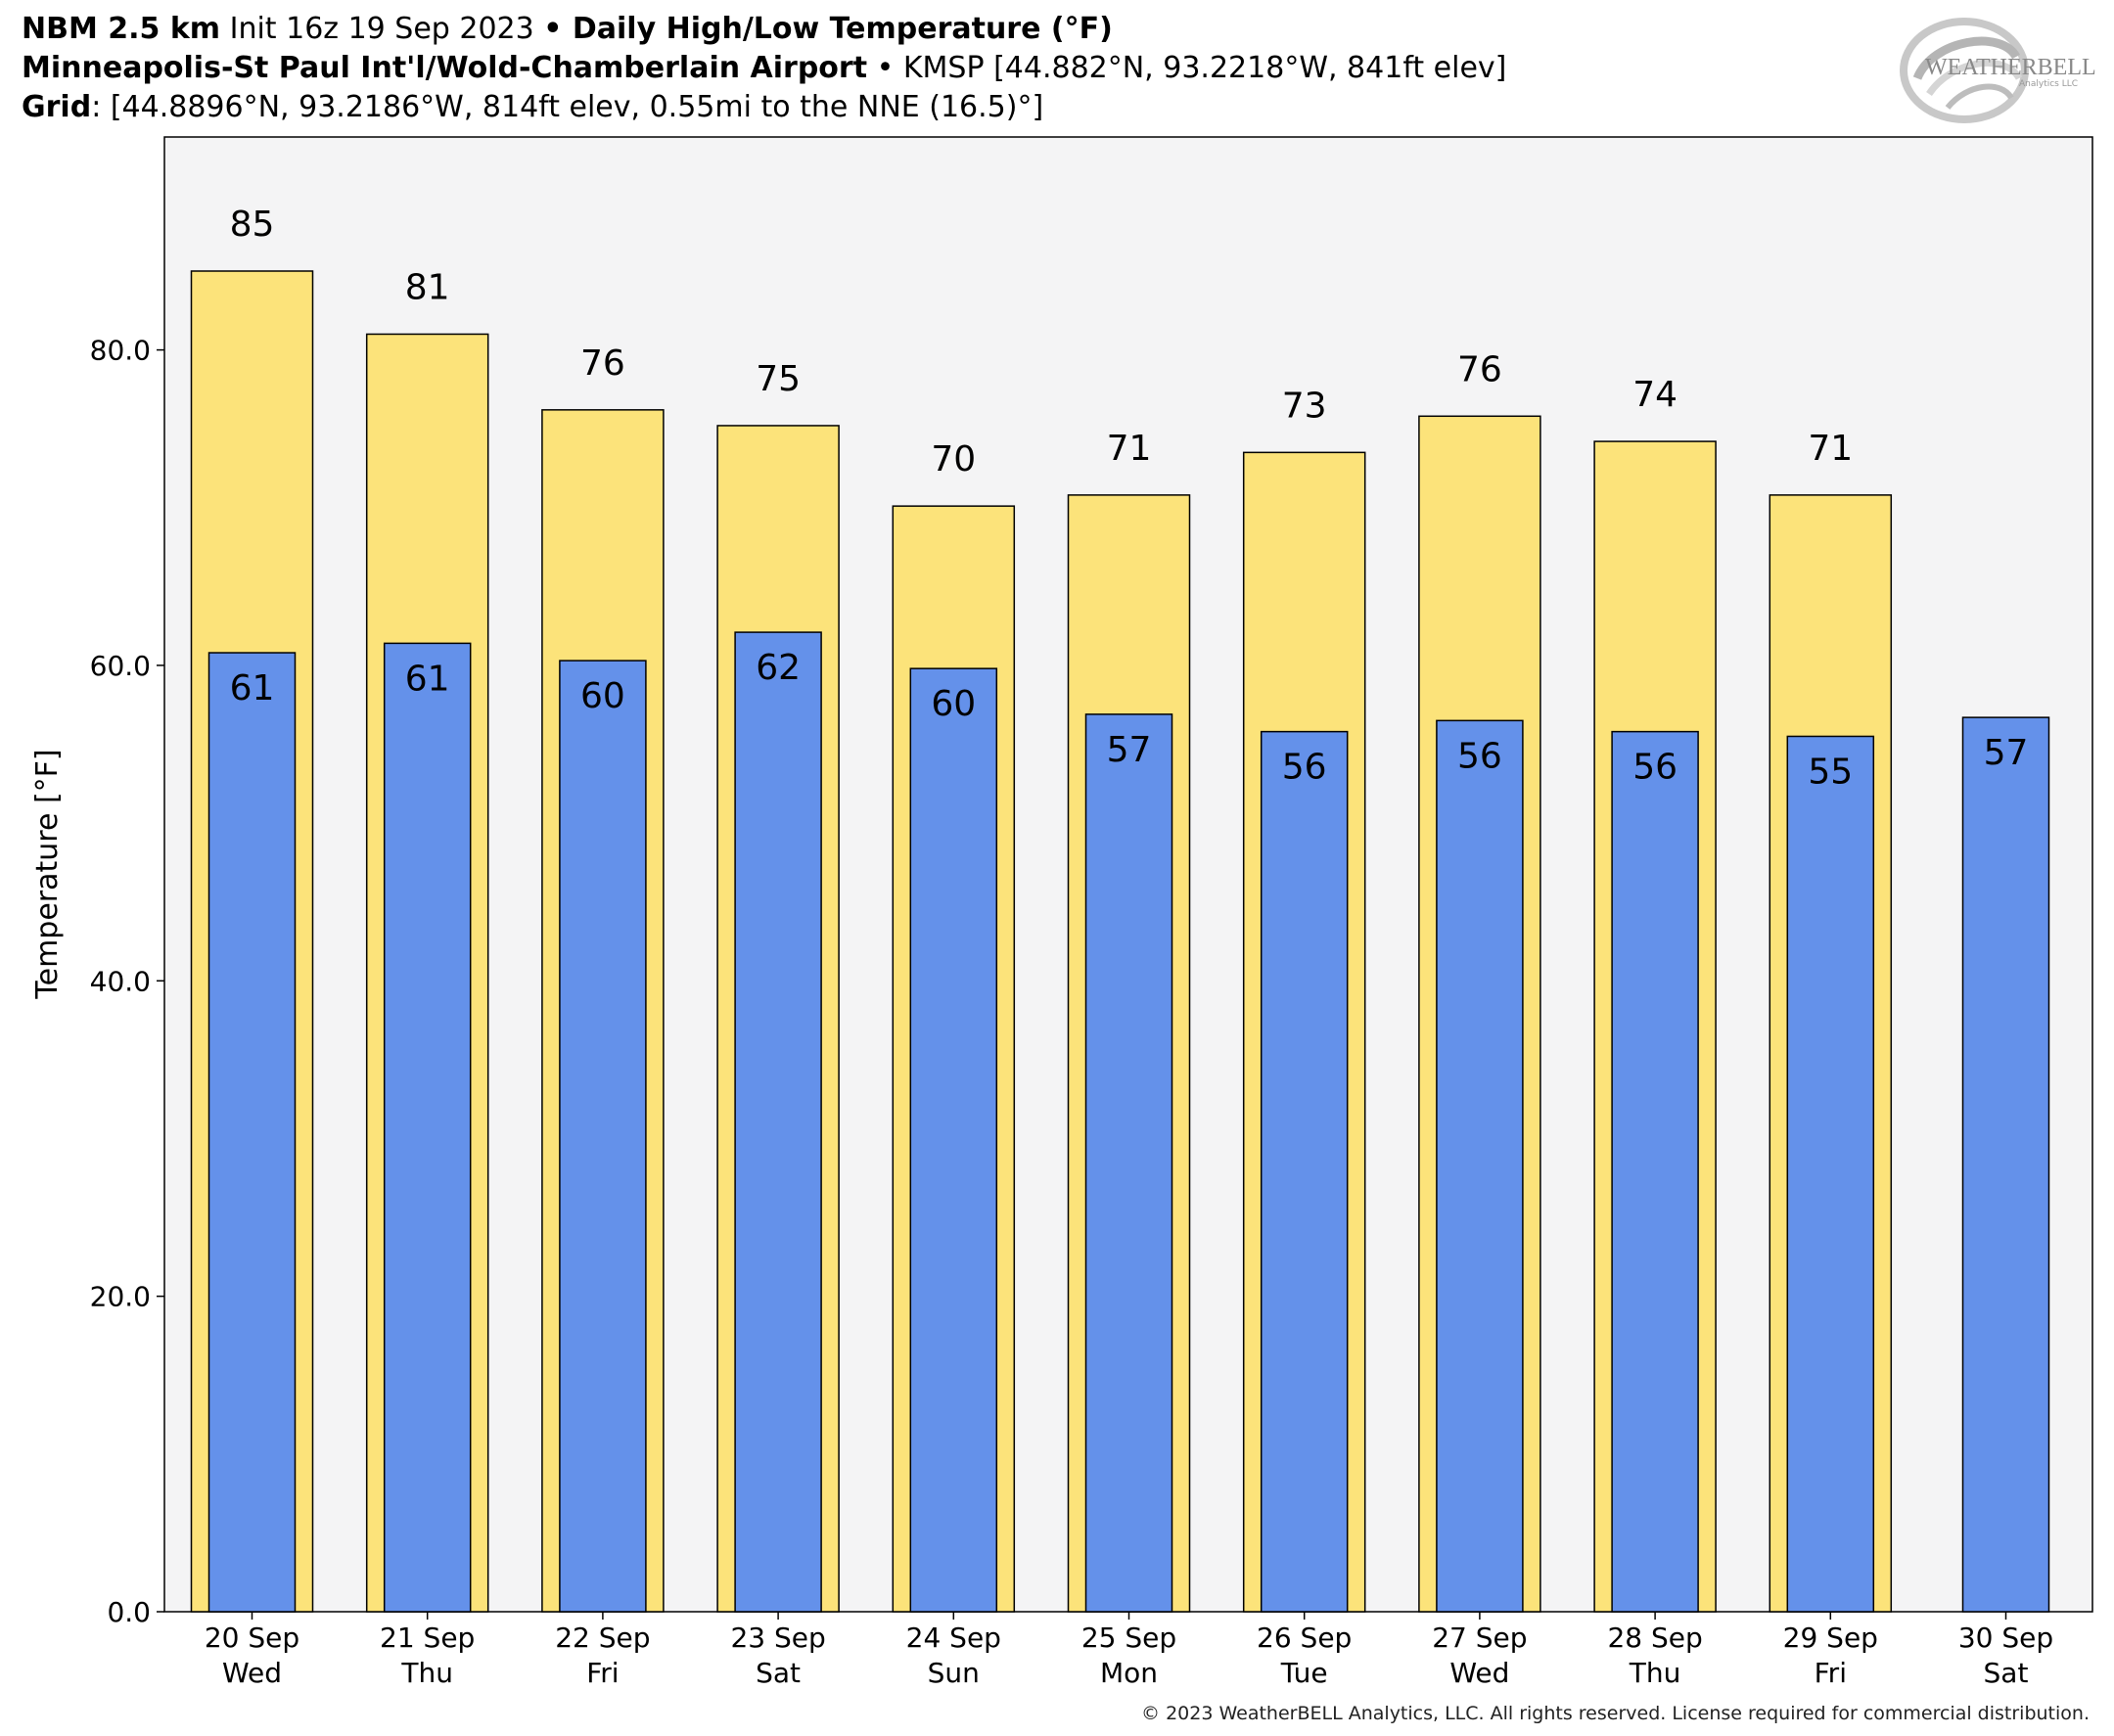  Describe the element at coordinates (778, 1638) in the screenshot. I see `x-tick-label-date: 23 Sep` at that location.